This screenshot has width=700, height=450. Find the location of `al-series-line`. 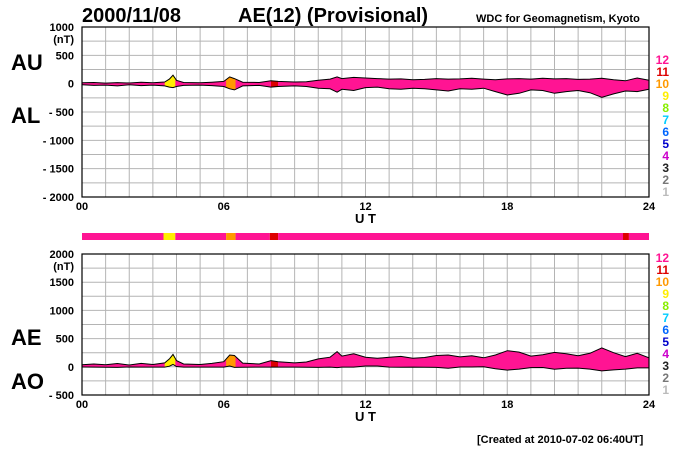

al-series-line is located at coordinates (365, 91).